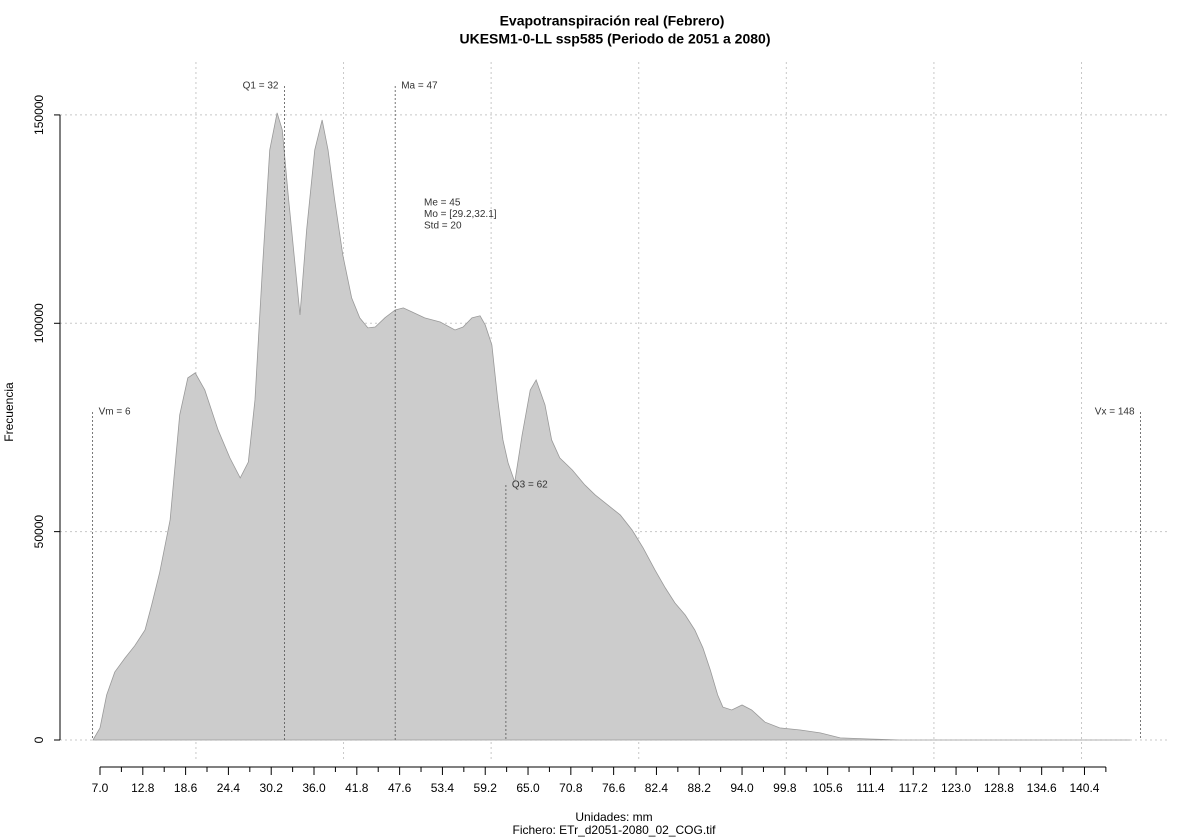  Describe the element at coordinates (39, 532) in the screenshot. I see `y-tick-label: 50000` at that location.